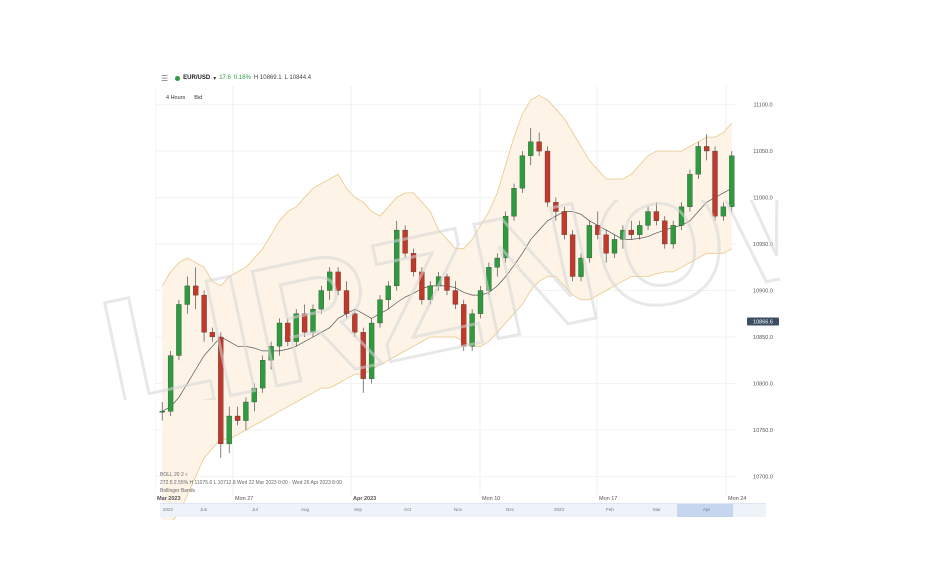 This screenshot has height=572, width=944. What do you see at coordinates (763, 431) in the screenshot?
I see `price-tick-label: 10750.0` at bounding box center [763, 431].